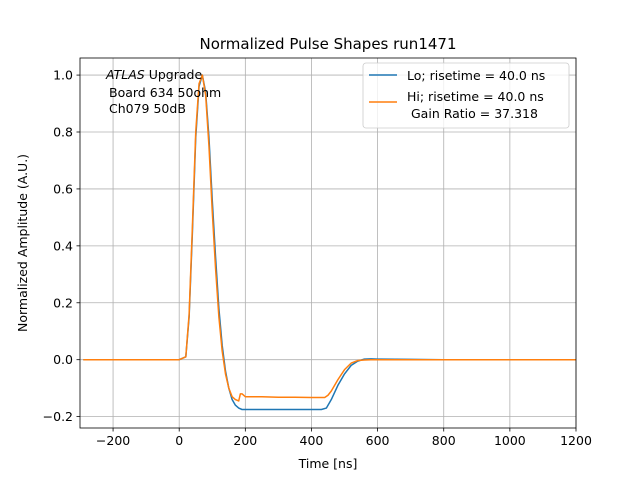 The image size is (640, 480). I want to click on annotation-line-1: ATLAS Upgrade, so click(153, 74).